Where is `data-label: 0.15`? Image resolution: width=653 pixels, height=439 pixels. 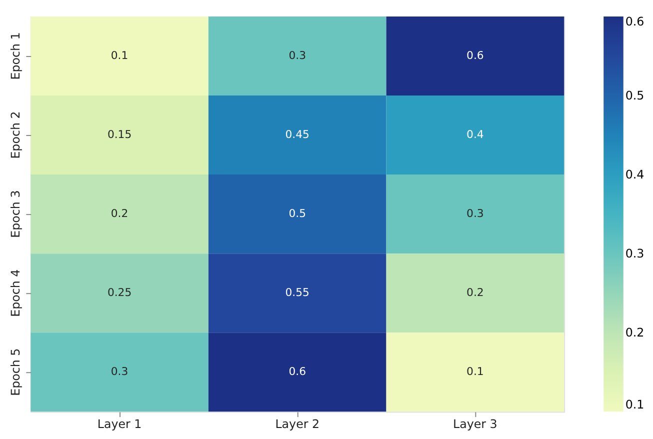
data-label: 0.15 is located at coordinates (119, 134).